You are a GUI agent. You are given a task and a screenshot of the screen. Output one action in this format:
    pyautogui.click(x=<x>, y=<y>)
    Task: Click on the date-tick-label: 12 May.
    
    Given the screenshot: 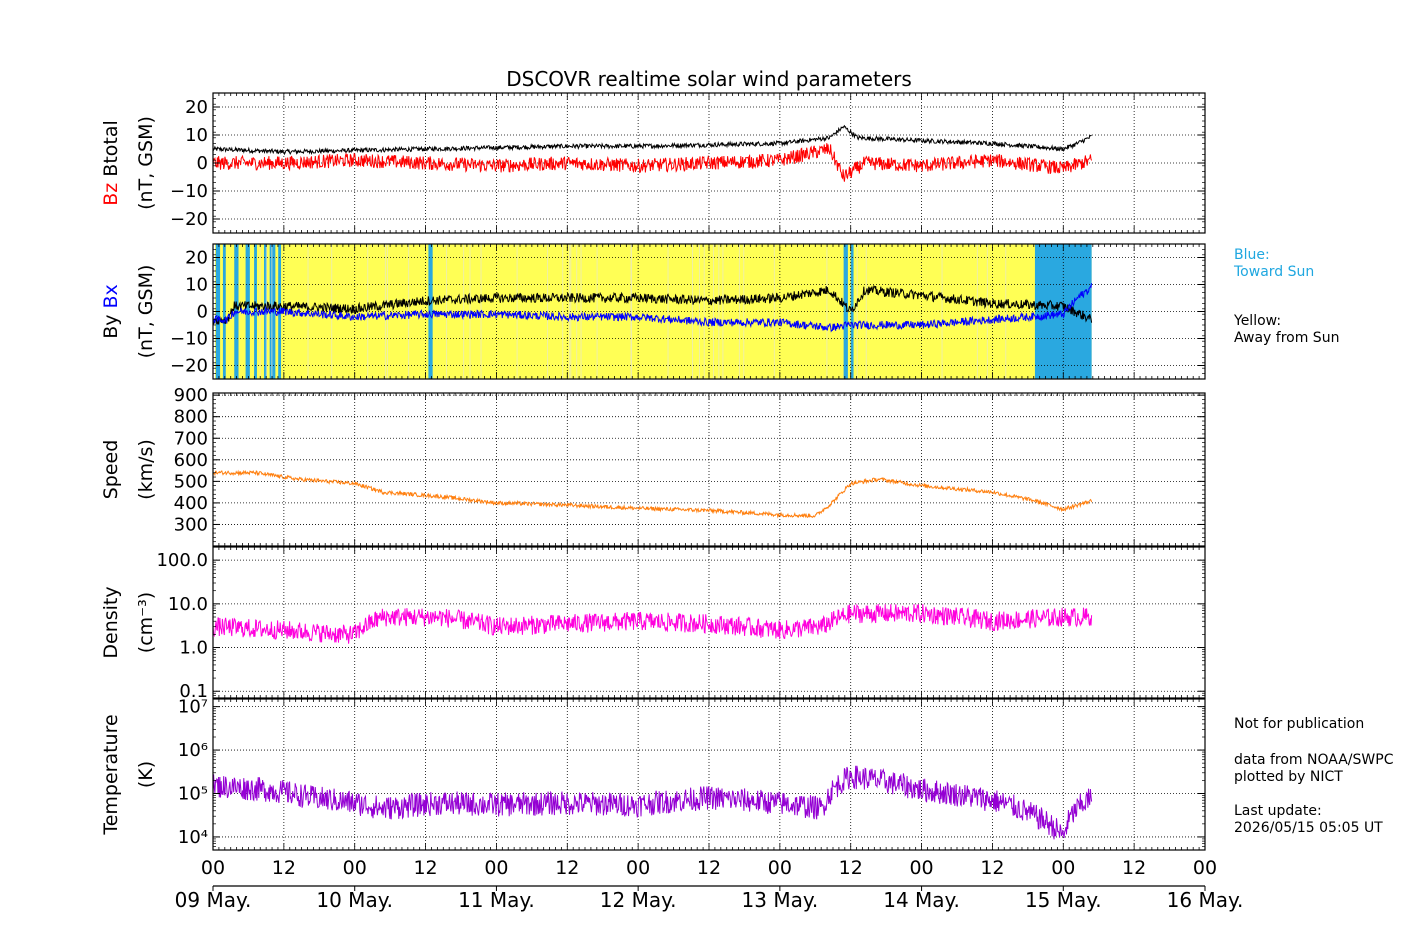 What is the action you would take?
    pyautogui.click(x=638, y=900)
    